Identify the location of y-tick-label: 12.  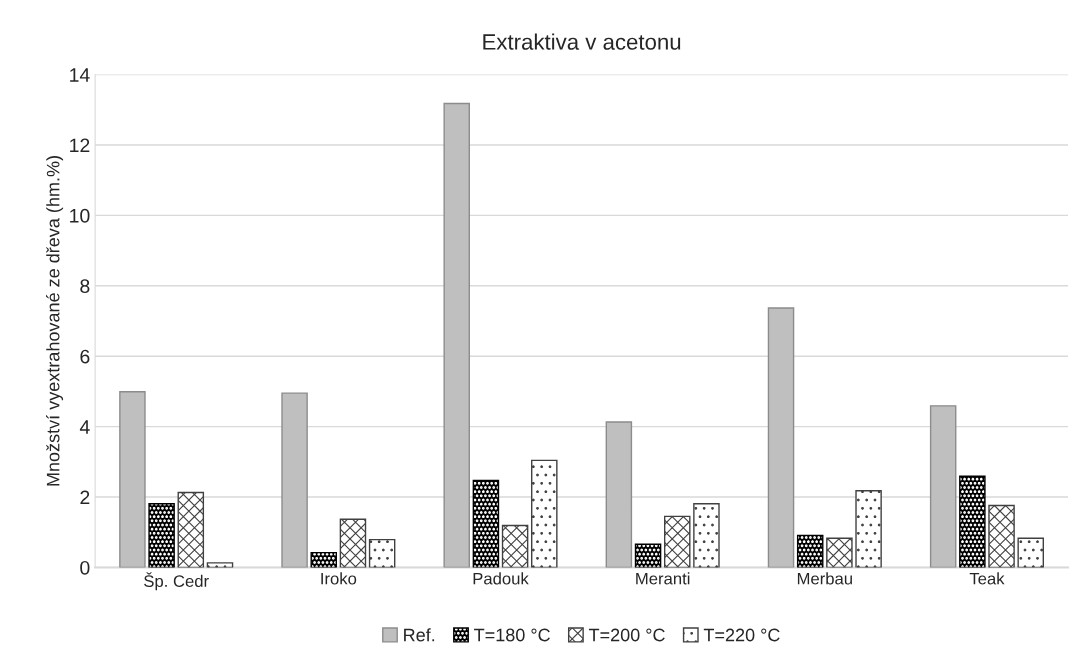
(80, 145).